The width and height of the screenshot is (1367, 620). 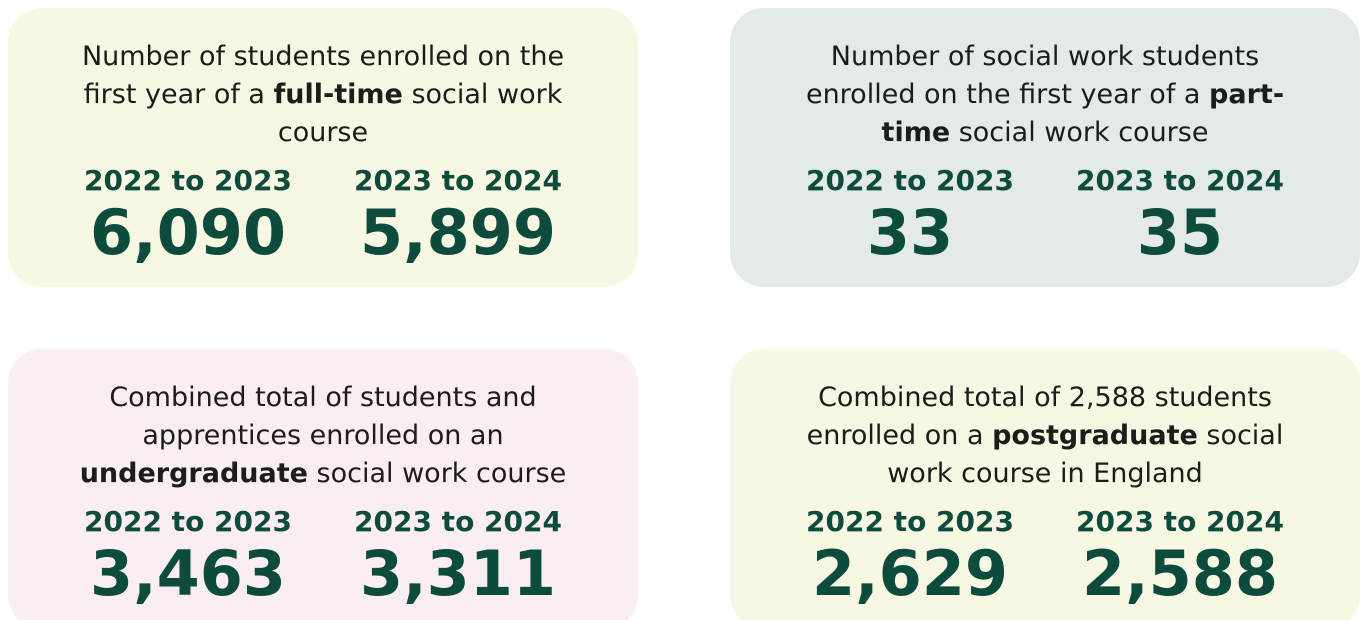 I want to click on stat: 2022 to 2023 6,090, so click(x=188, y=216).